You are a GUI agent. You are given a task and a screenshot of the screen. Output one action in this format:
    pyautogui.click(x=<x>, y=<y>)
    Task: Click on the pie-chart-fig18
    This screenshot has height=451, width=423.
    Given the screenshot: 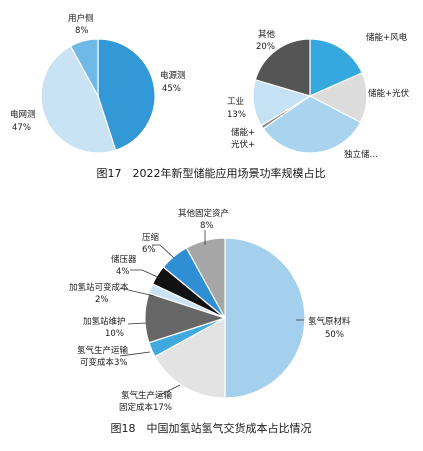 What is the action you would take?
    pyautogui.click(x=225, y=318)
    